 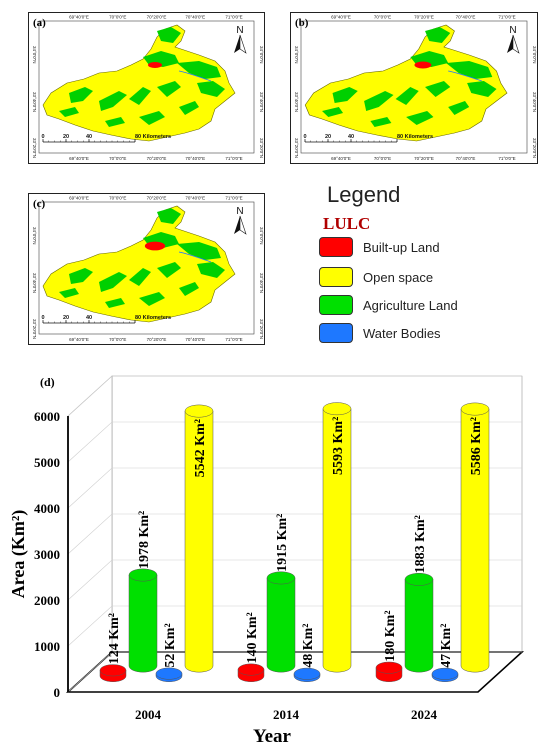 I want to click on y-tick-label: 6000, so click(x=47, y=416).